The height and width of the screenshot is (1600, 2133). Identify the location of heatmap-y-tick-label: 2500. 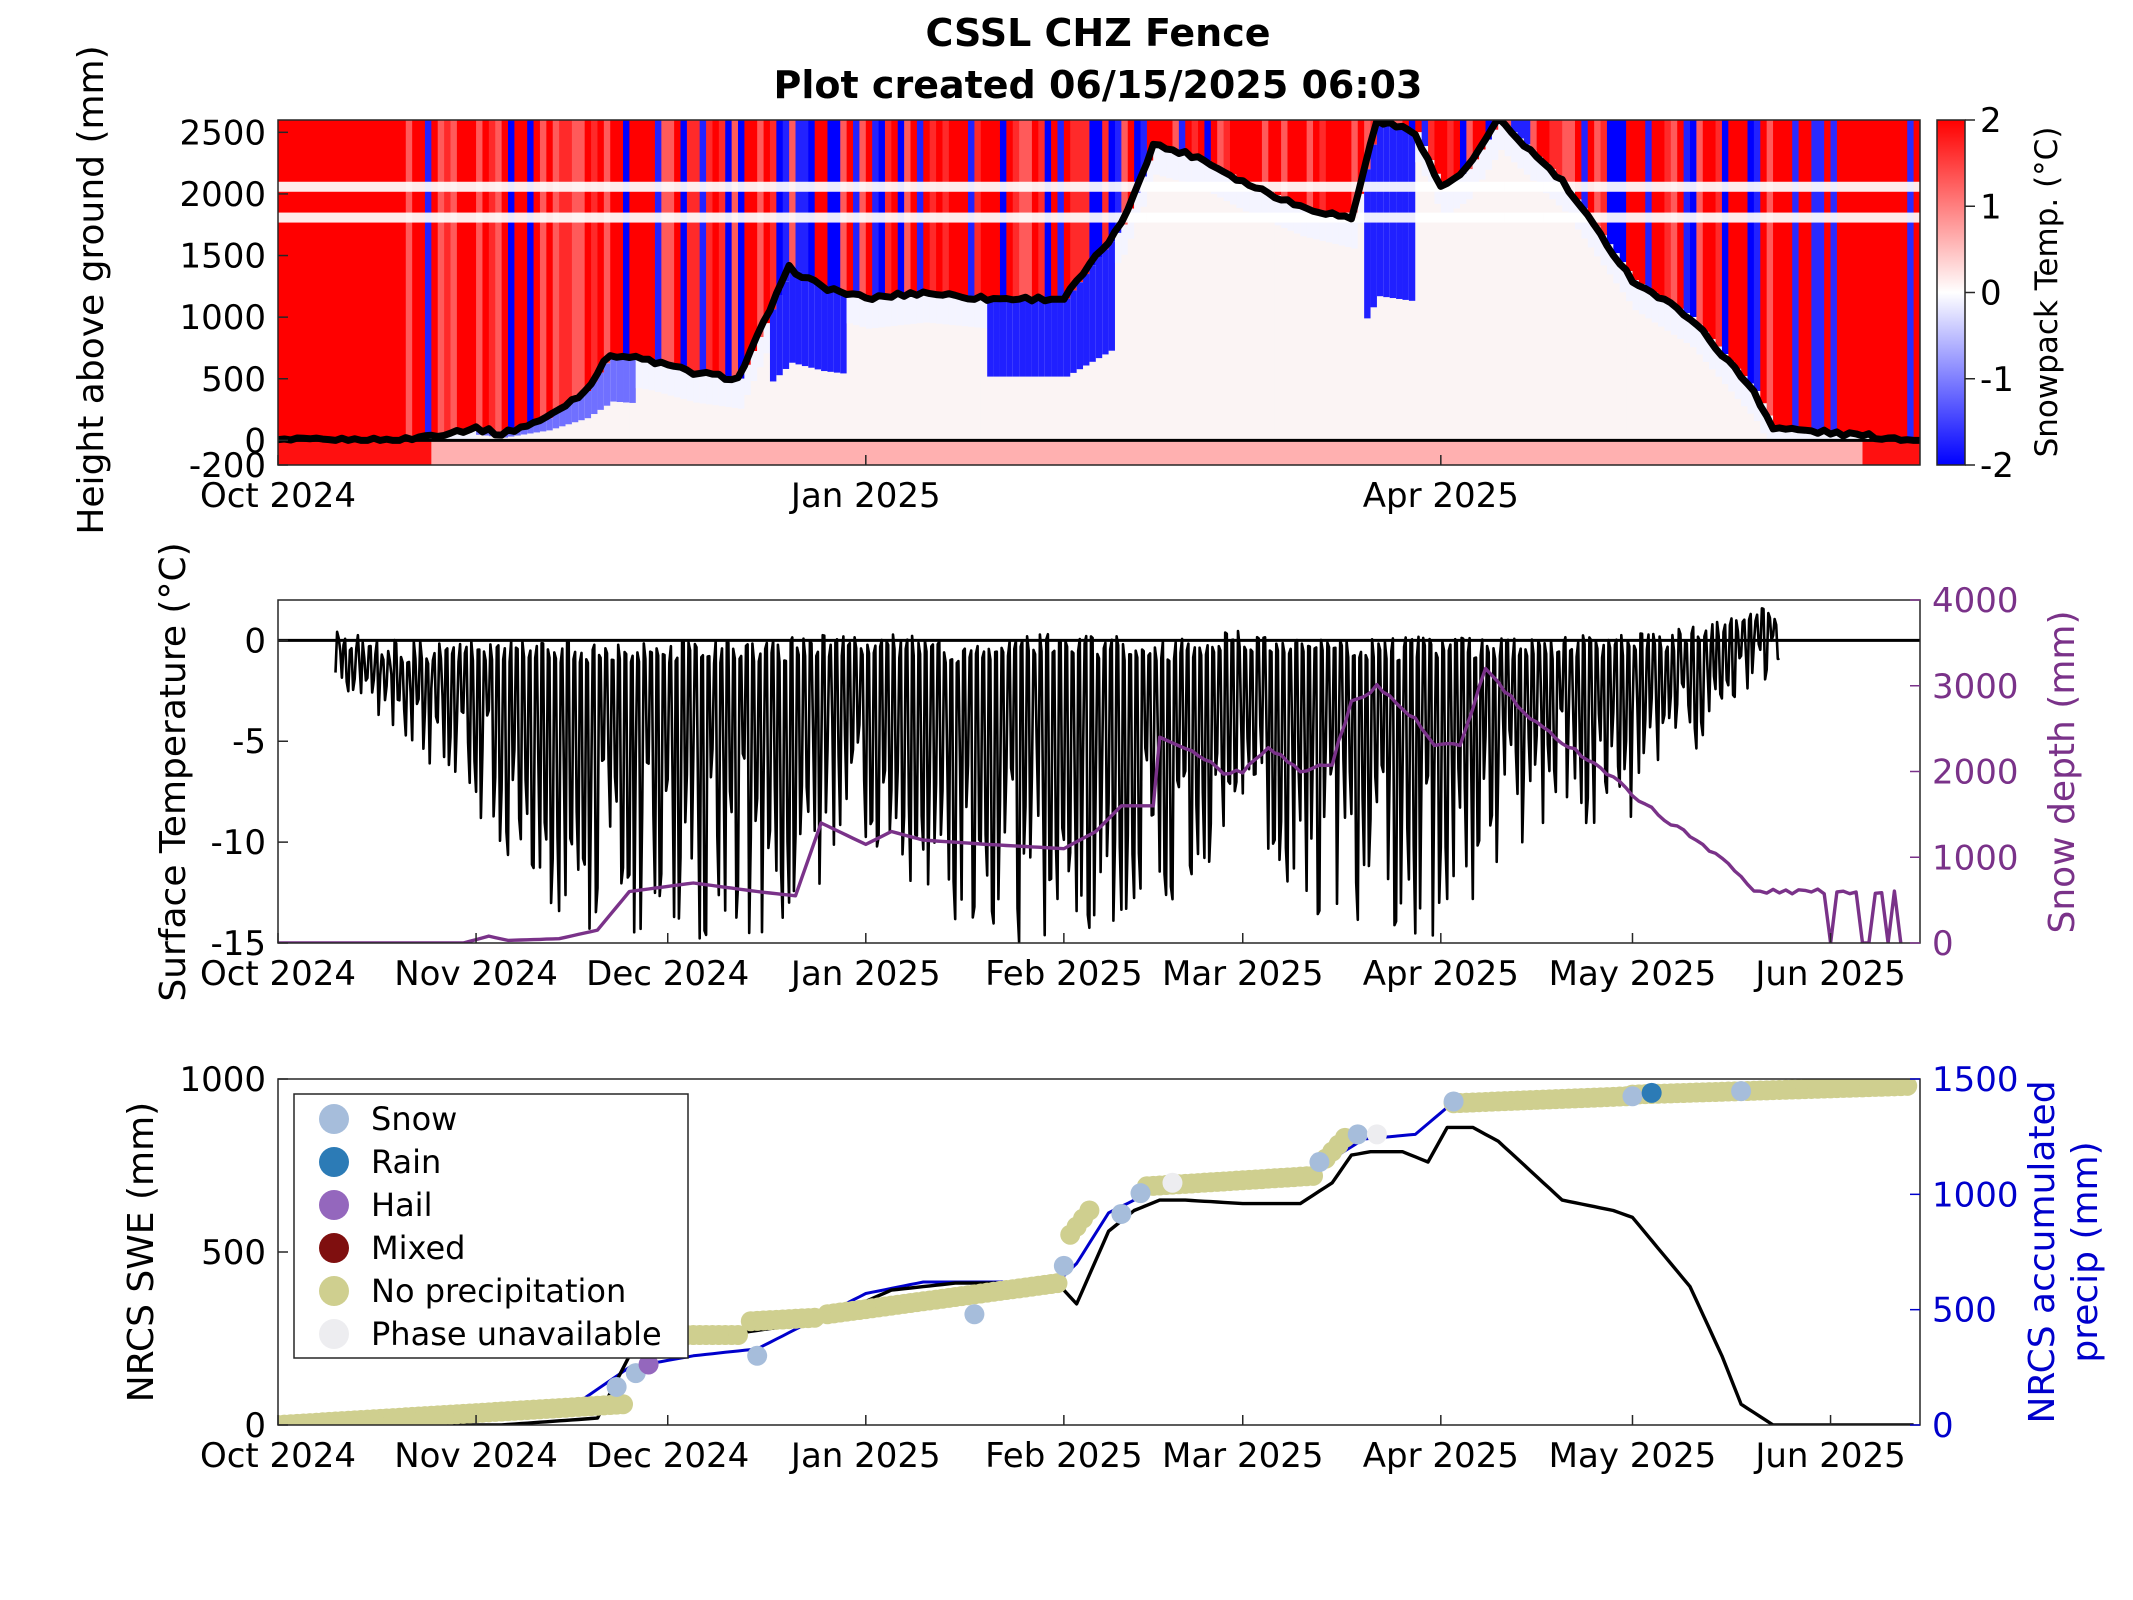
(222, 133).